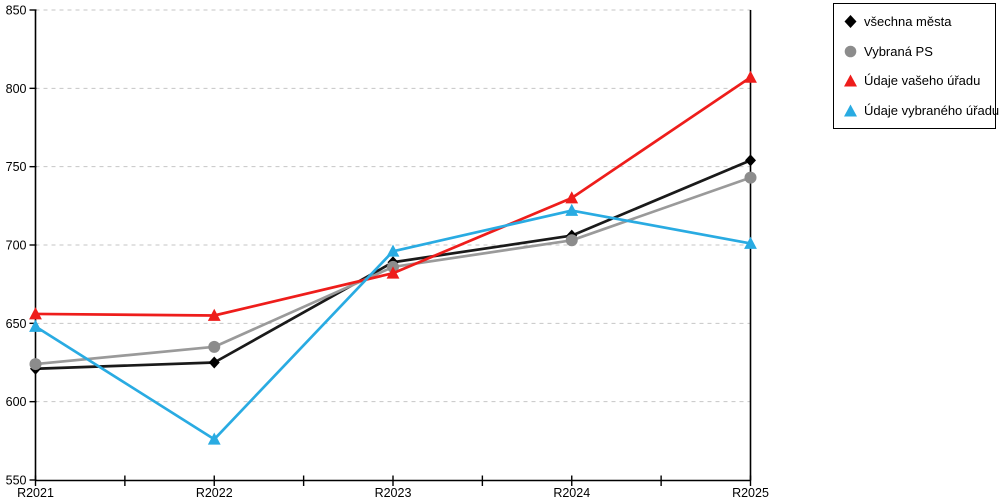 The width and height of the screenshot is (1000, 500). I want to click on legend-label: Údaje vašeho úřadu, so click(922, 81).